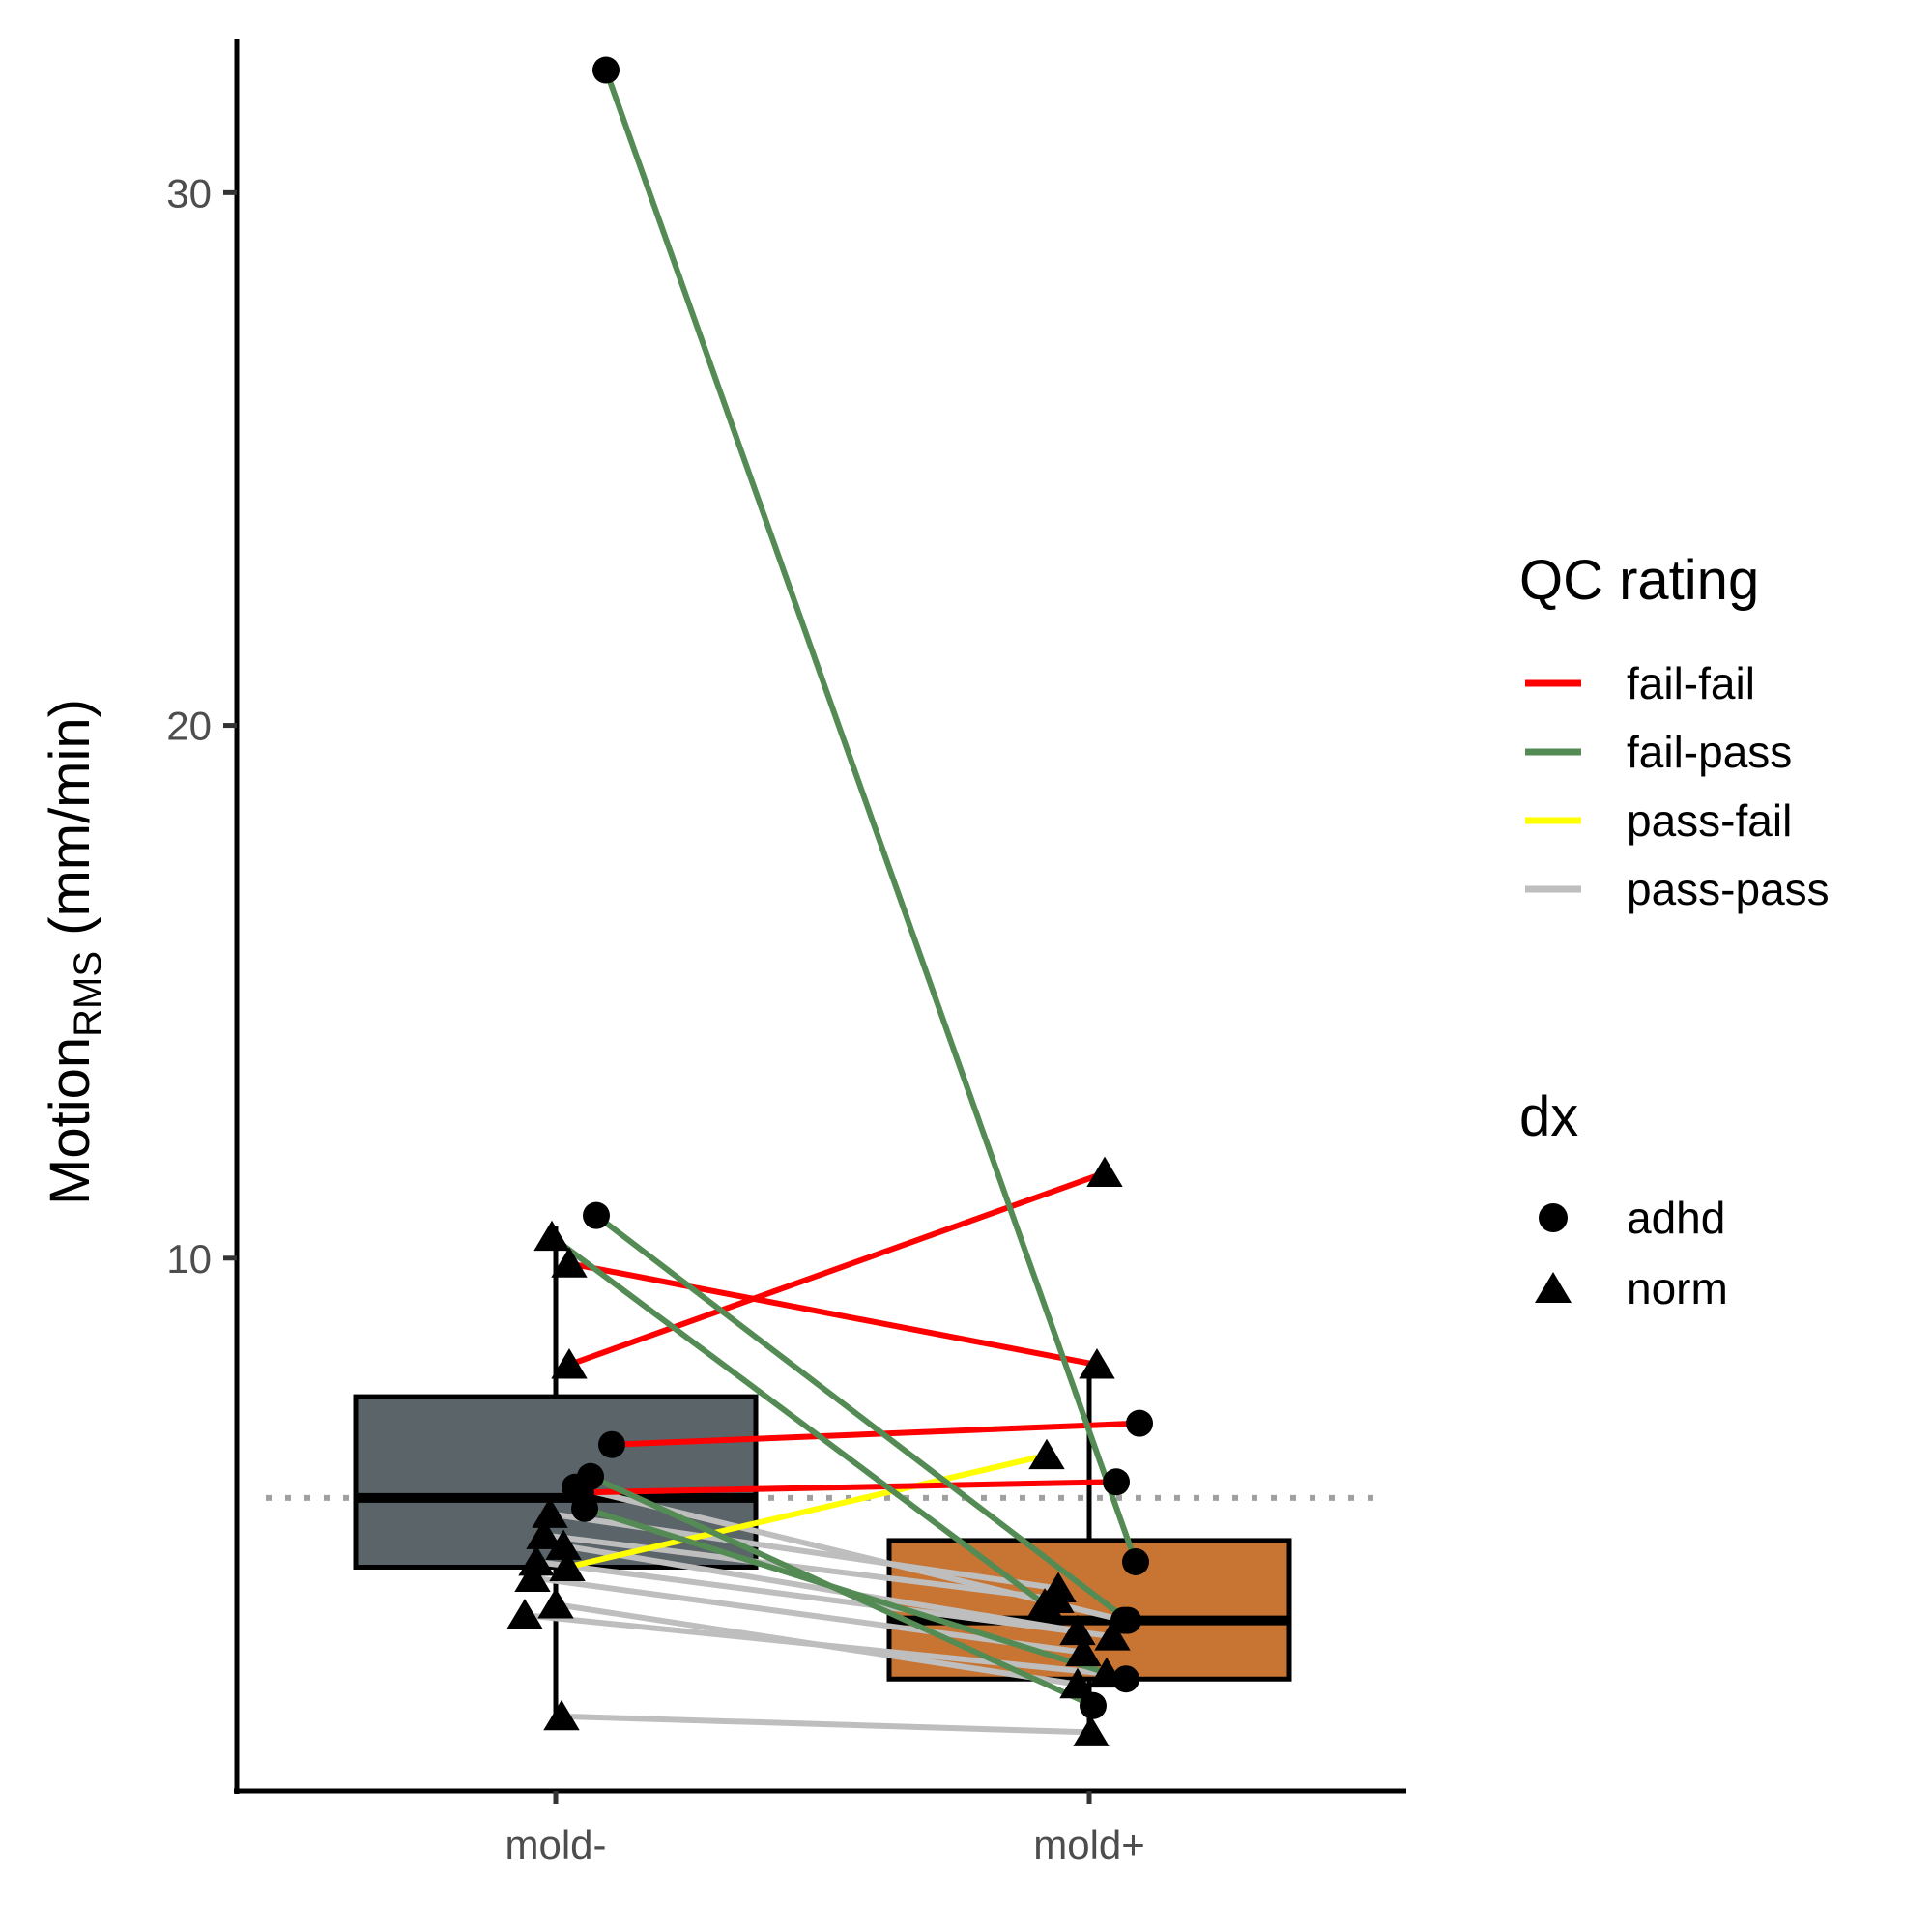 This screenshot has width=1932, height=1932. Describe the element at coordinates (1678, 1288) in the screenshot. I see `legend-label-norm: norm` at that location.